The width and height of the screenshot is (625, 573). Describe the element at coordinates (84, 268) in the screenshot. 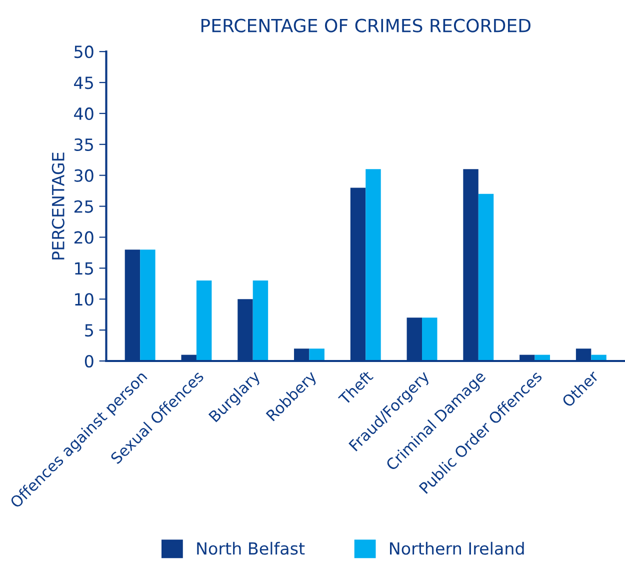

I see `y-tick-label: 15` at that location.